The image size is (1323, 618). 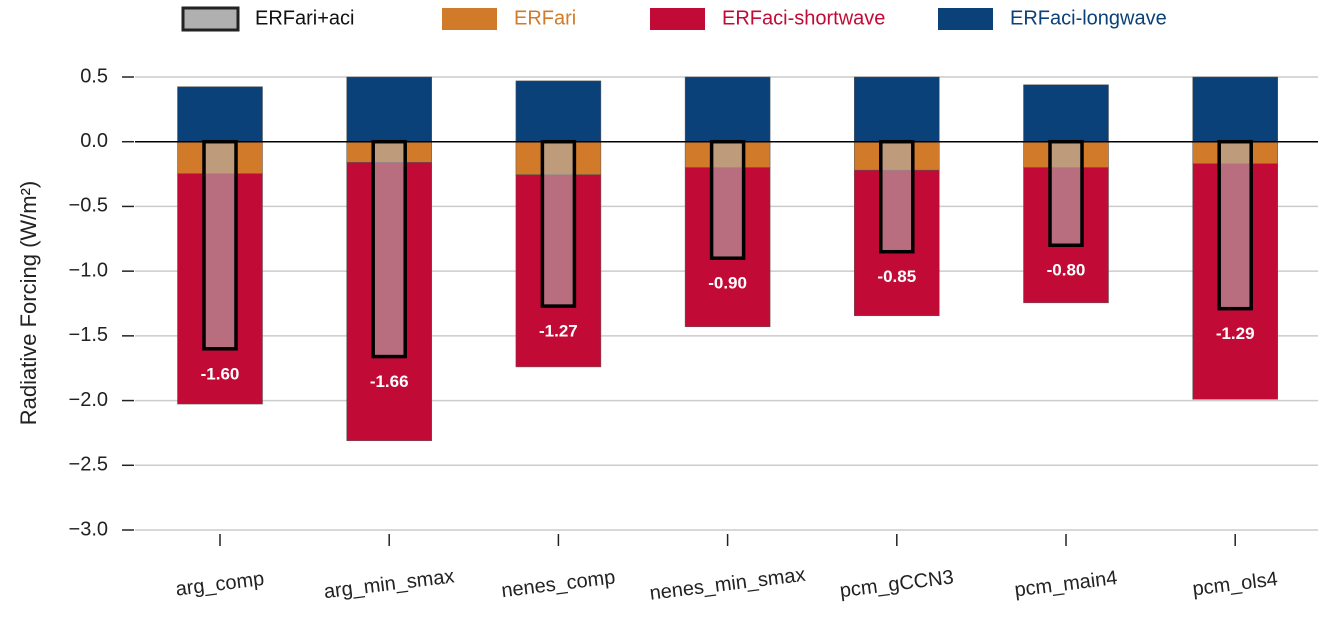 I want to click on legend-label: ERFaci-shortwave, so click(x=803, y=18).